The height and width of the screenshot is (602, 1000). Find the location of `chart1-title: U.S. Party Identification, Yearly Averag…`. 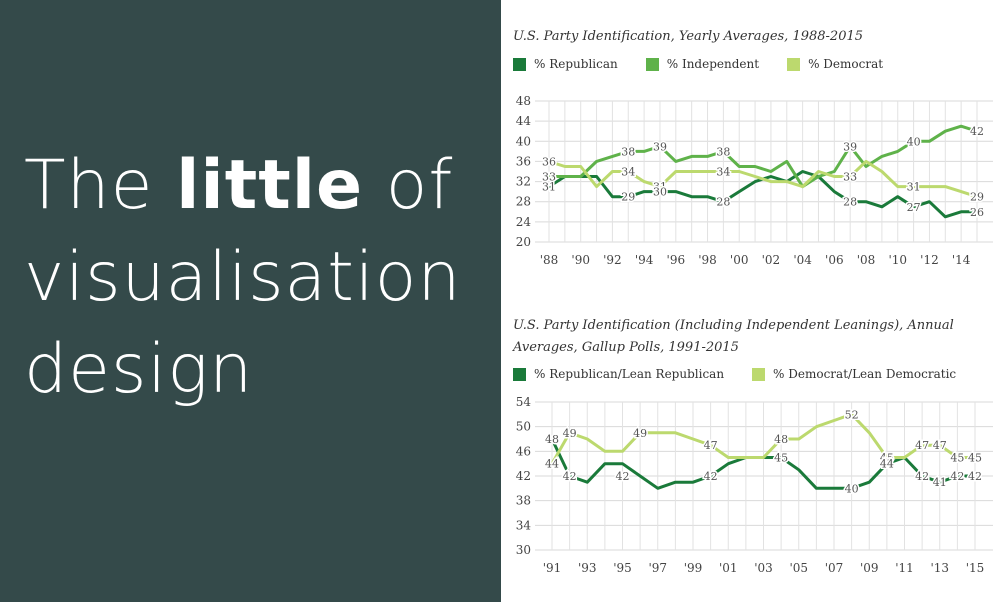

chart1-title: U.S. Party Identification, Yearly Averag… is located at coordinates (688, 36).